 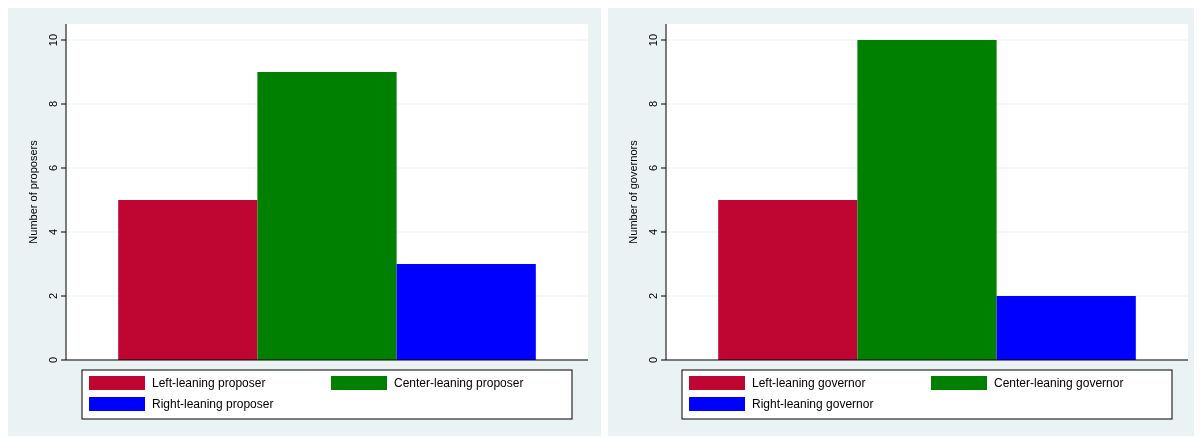 What do you see at coordinates (459, 383) in the screenshot?
I see `legend-label: Center-leaning proposer` at bounding box center [459, 383].